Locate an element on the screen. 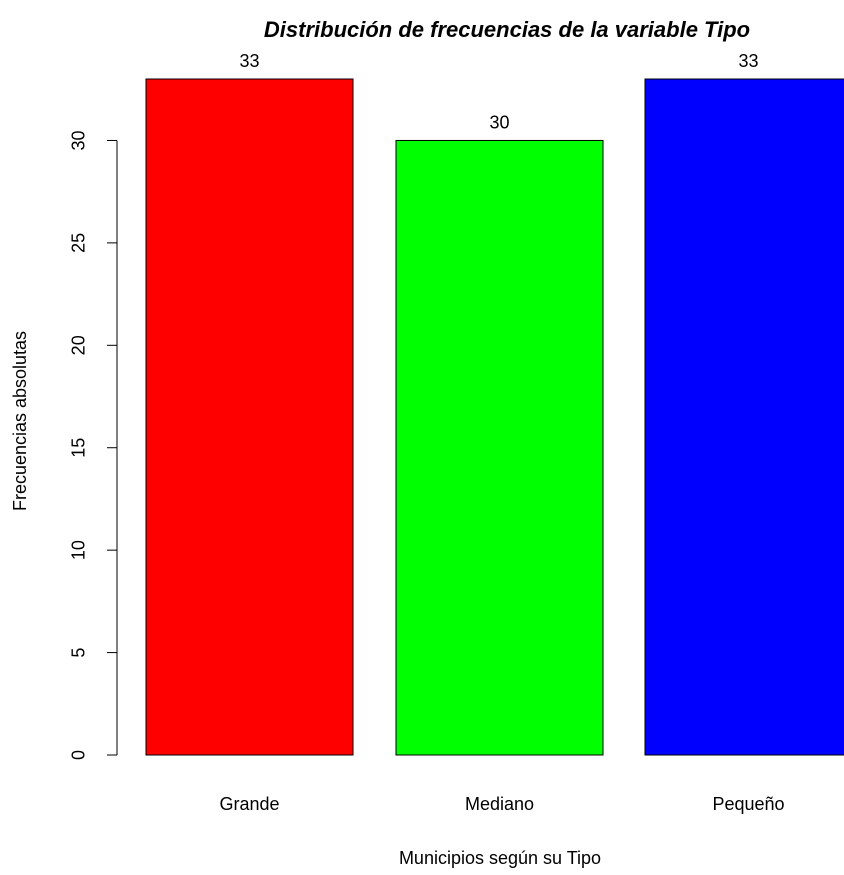  y-tick-label: 5 is located at coordinates (78, 653).